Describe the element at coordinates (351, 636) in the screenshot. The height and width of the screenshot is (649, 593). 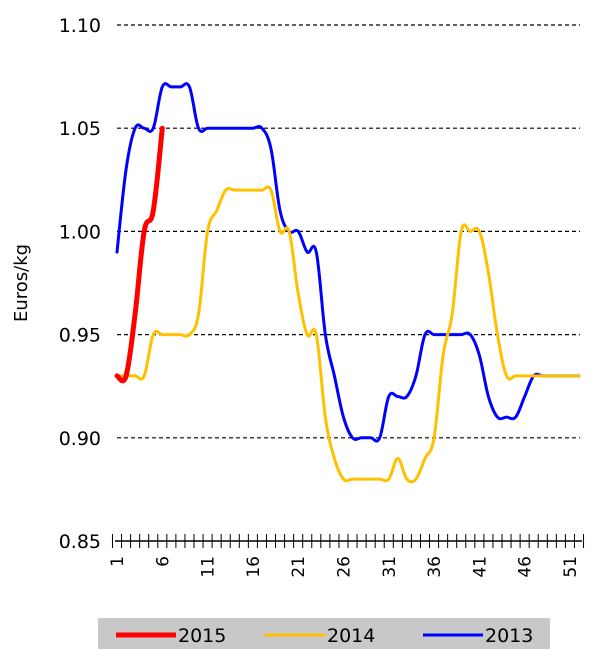
I see `legend-label: 2014` at that location.